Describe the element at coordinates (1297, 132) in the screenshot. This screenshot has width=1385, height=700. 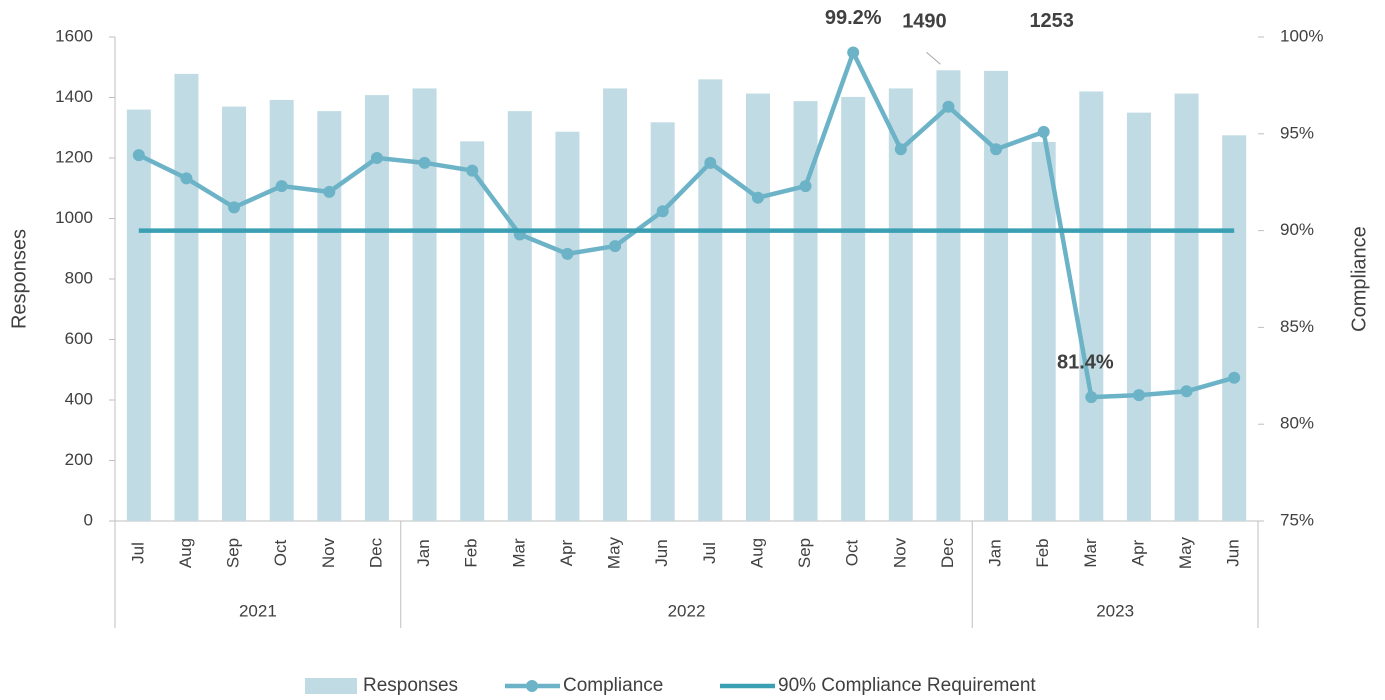
I see `y2-tick-label: 95%` at that location.